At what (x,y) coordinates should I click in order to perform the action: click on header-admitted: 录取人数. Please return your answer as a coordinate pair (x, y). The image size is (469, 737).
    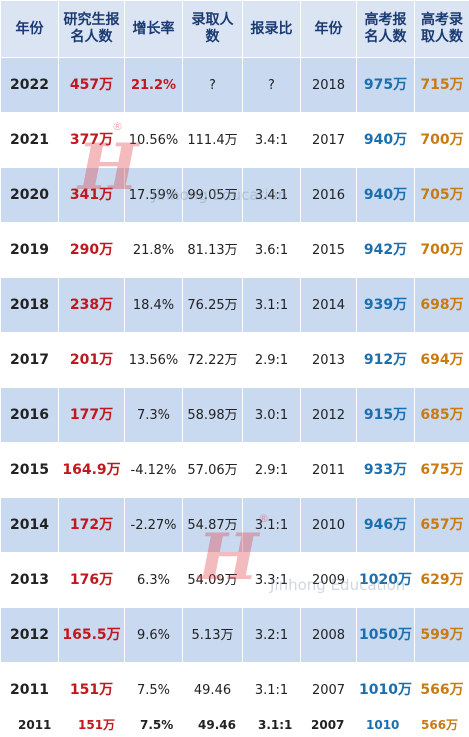
    Looking at the image, I should click on (212, 29).